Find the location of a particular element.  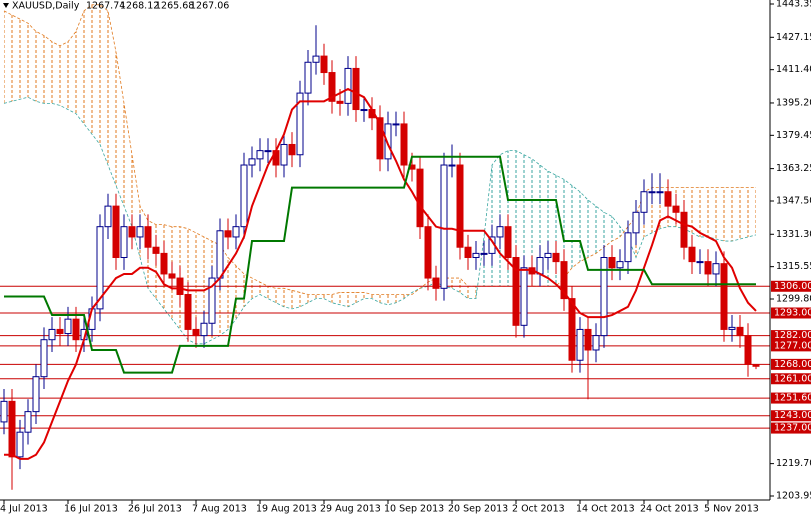

level-label: 1282.00 is located at coordinates (792, 335).